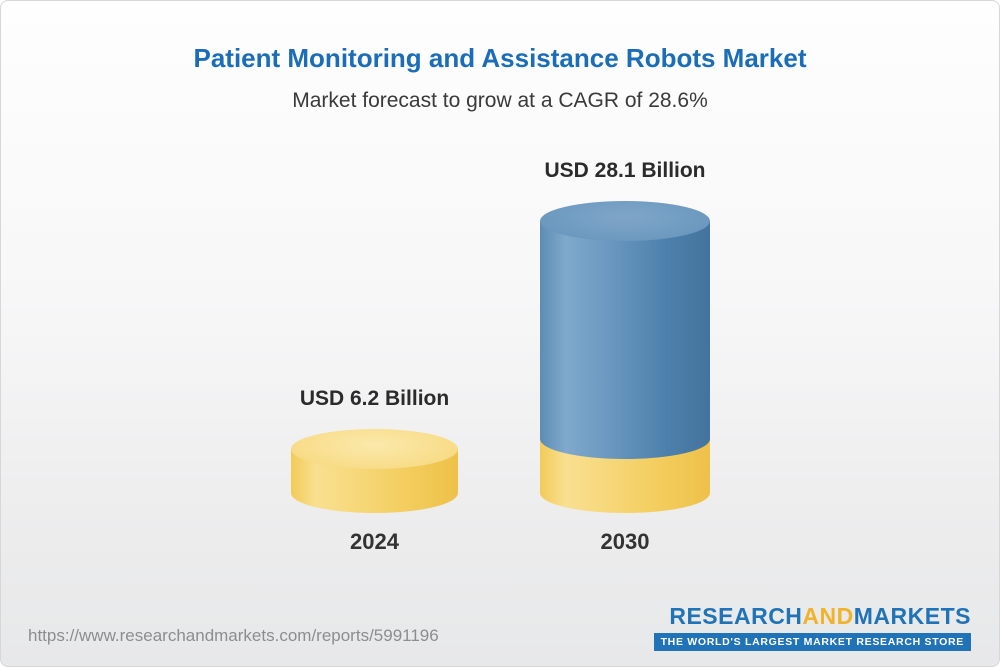  I want to click on logo-wordmark: RESEARCHANDMARKETS, so click(820, 616).